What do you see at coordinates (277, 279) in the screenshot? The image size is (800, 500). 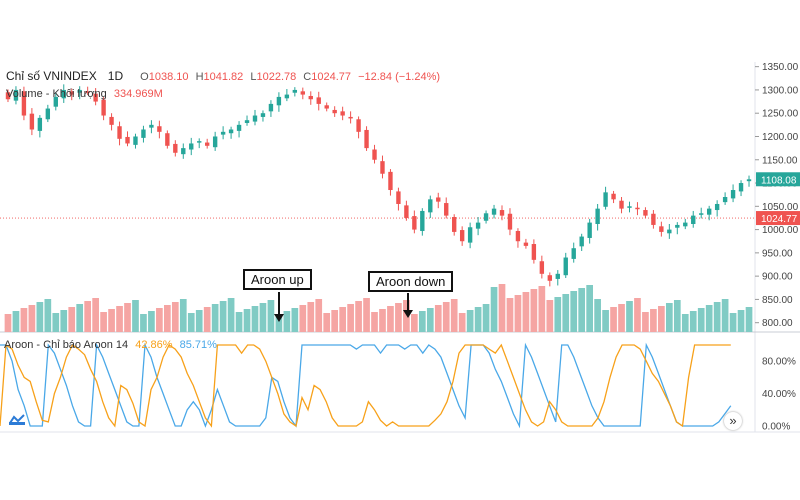 I see `aroon-up-callout: Aroon up` at bounding box center [277, 279].